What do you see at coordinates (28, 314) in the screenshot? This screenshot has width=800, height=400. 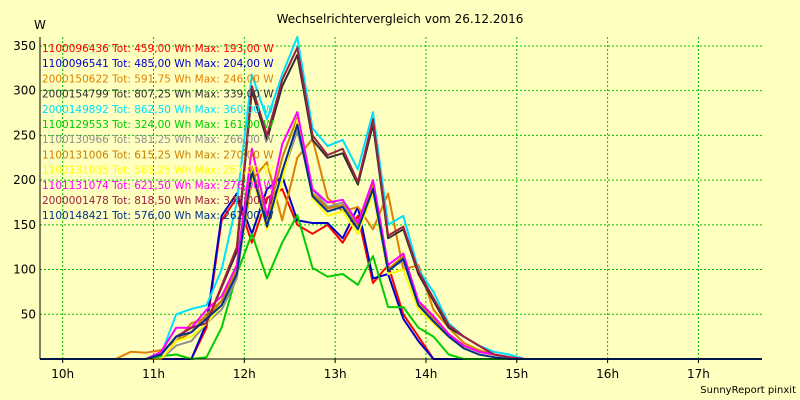 I see `y-tick-label: 50` at bounding box center [28, 314].